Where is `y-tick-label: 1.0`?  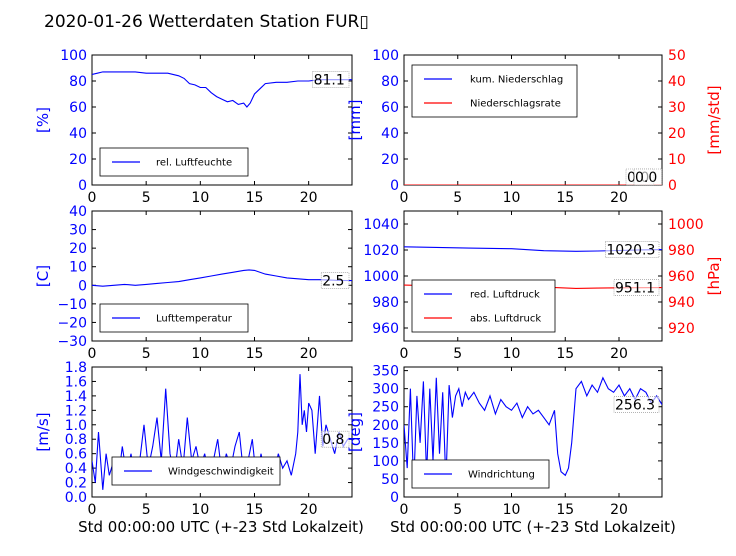 y-tick-label: 1.0 is located at coordinates (76, 426).